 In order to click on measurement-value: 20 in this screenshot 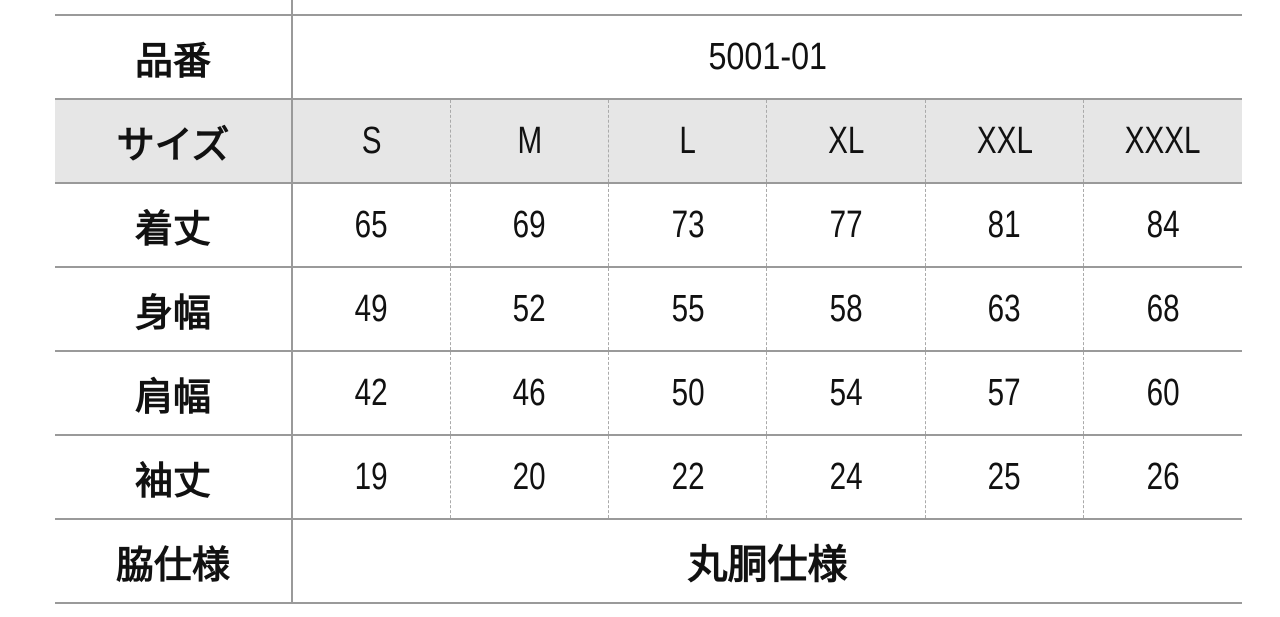, I will do `click(529, 477)`.